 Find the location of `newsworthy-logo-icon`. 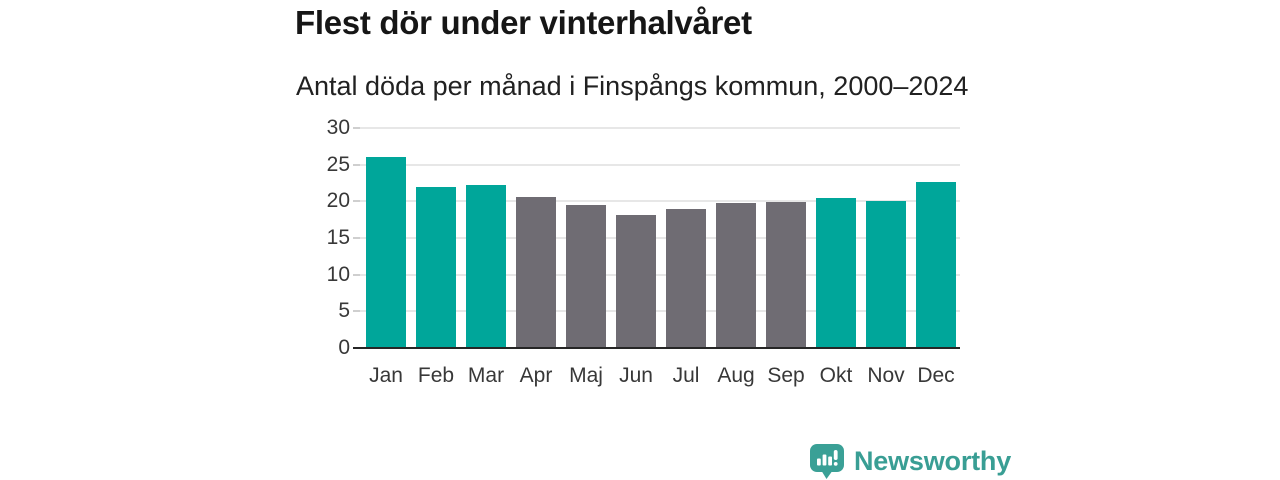

newsworthy-logo-icon is located at coordinates (827, 461).